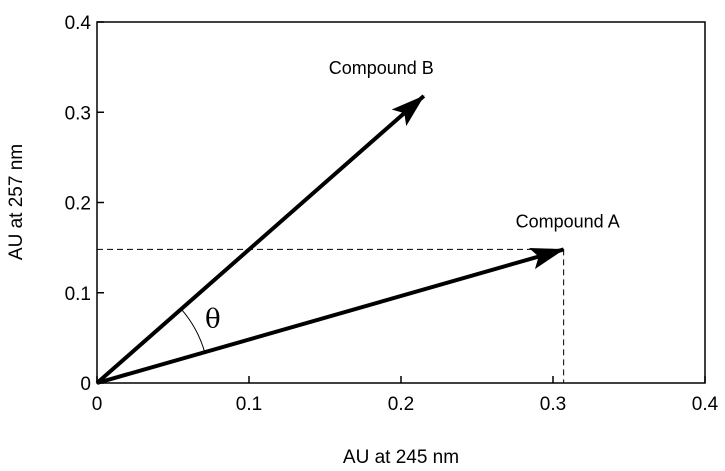  I want to click on y-tick-label: 0, so click(85, 384).